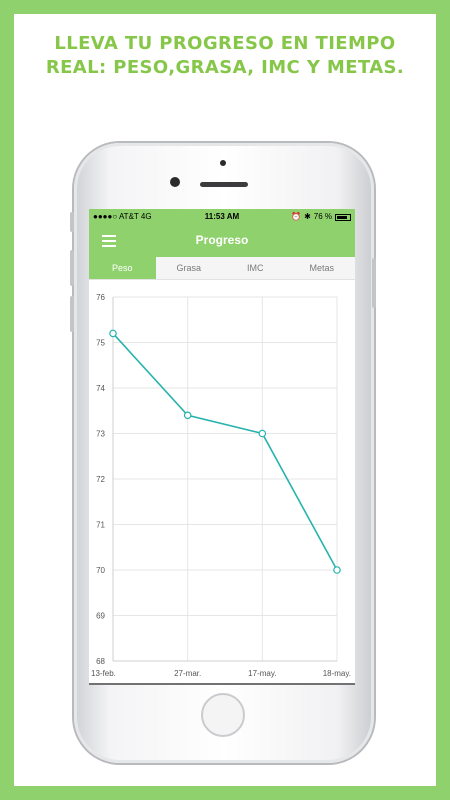  Describe the element at coordinates (100, 479) in the screenshot. I see `y-tick-label: 72` at that location.